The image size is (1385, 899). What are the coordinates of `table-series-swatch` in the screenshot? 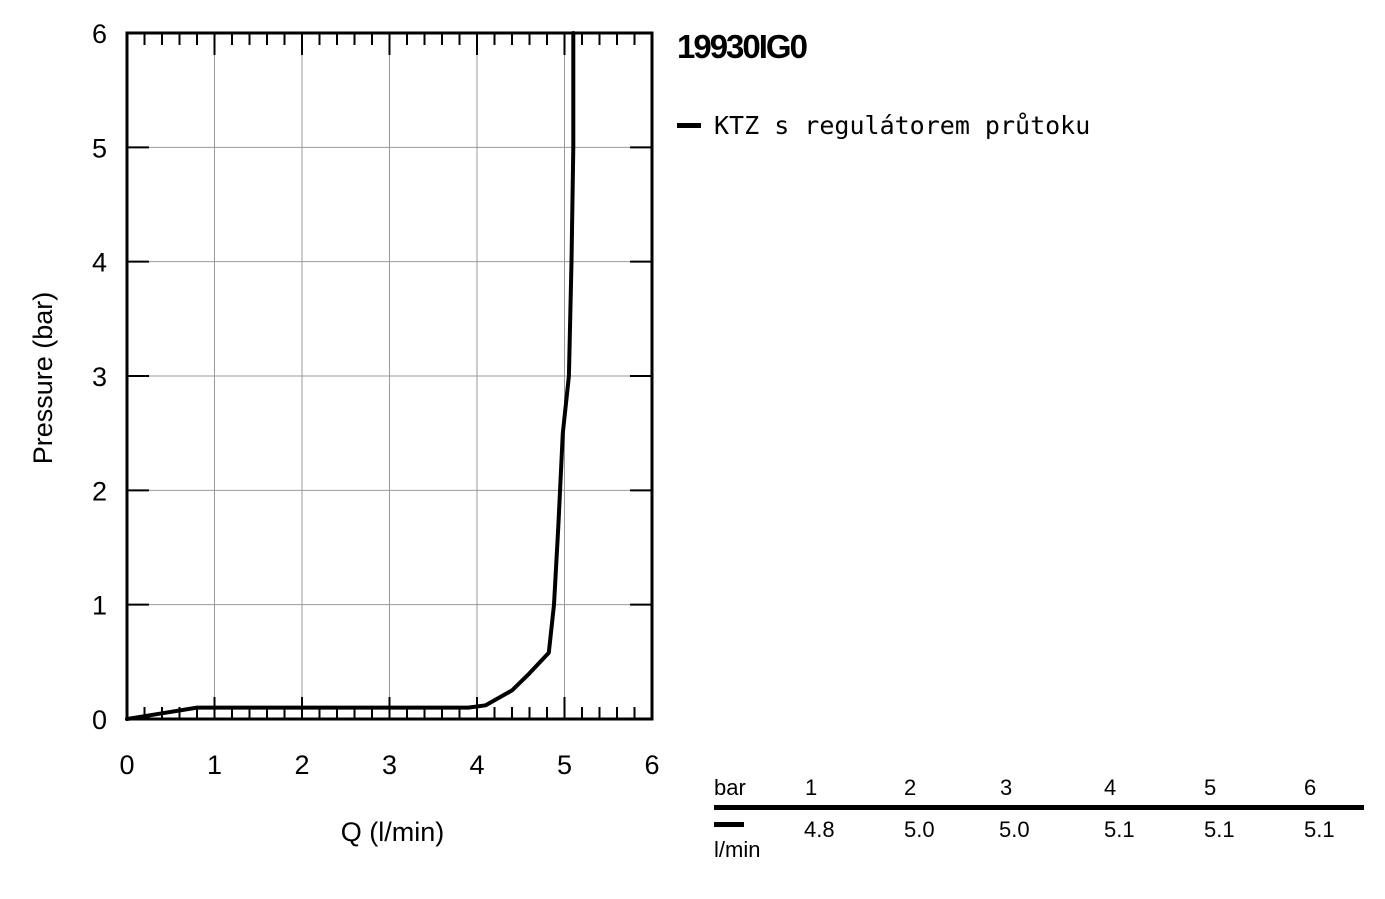 It's located at (729, 824).